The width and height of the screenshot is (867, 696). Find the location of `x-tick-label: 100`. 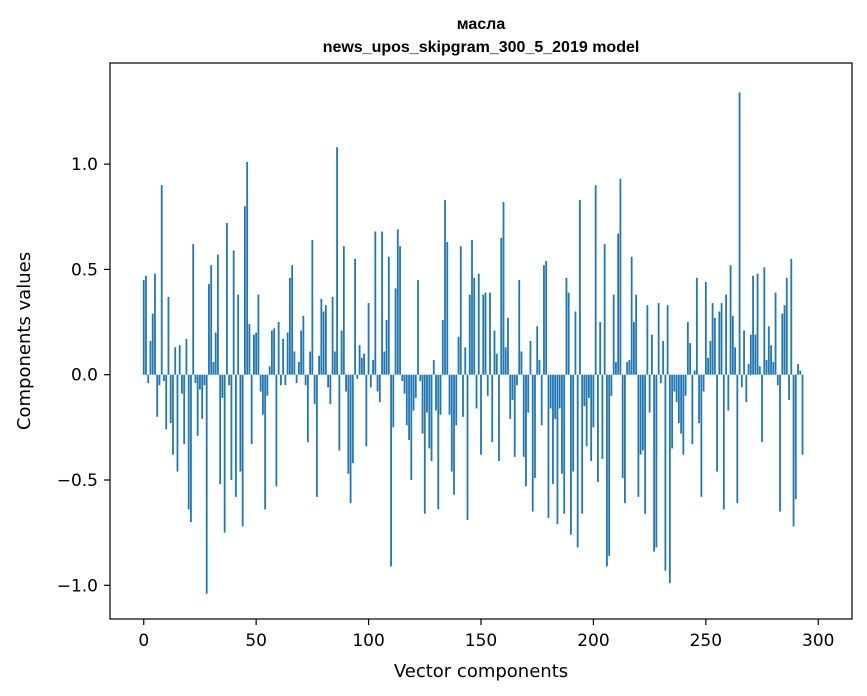

x-tick-label: 100 is located at coordinates (368, 641).